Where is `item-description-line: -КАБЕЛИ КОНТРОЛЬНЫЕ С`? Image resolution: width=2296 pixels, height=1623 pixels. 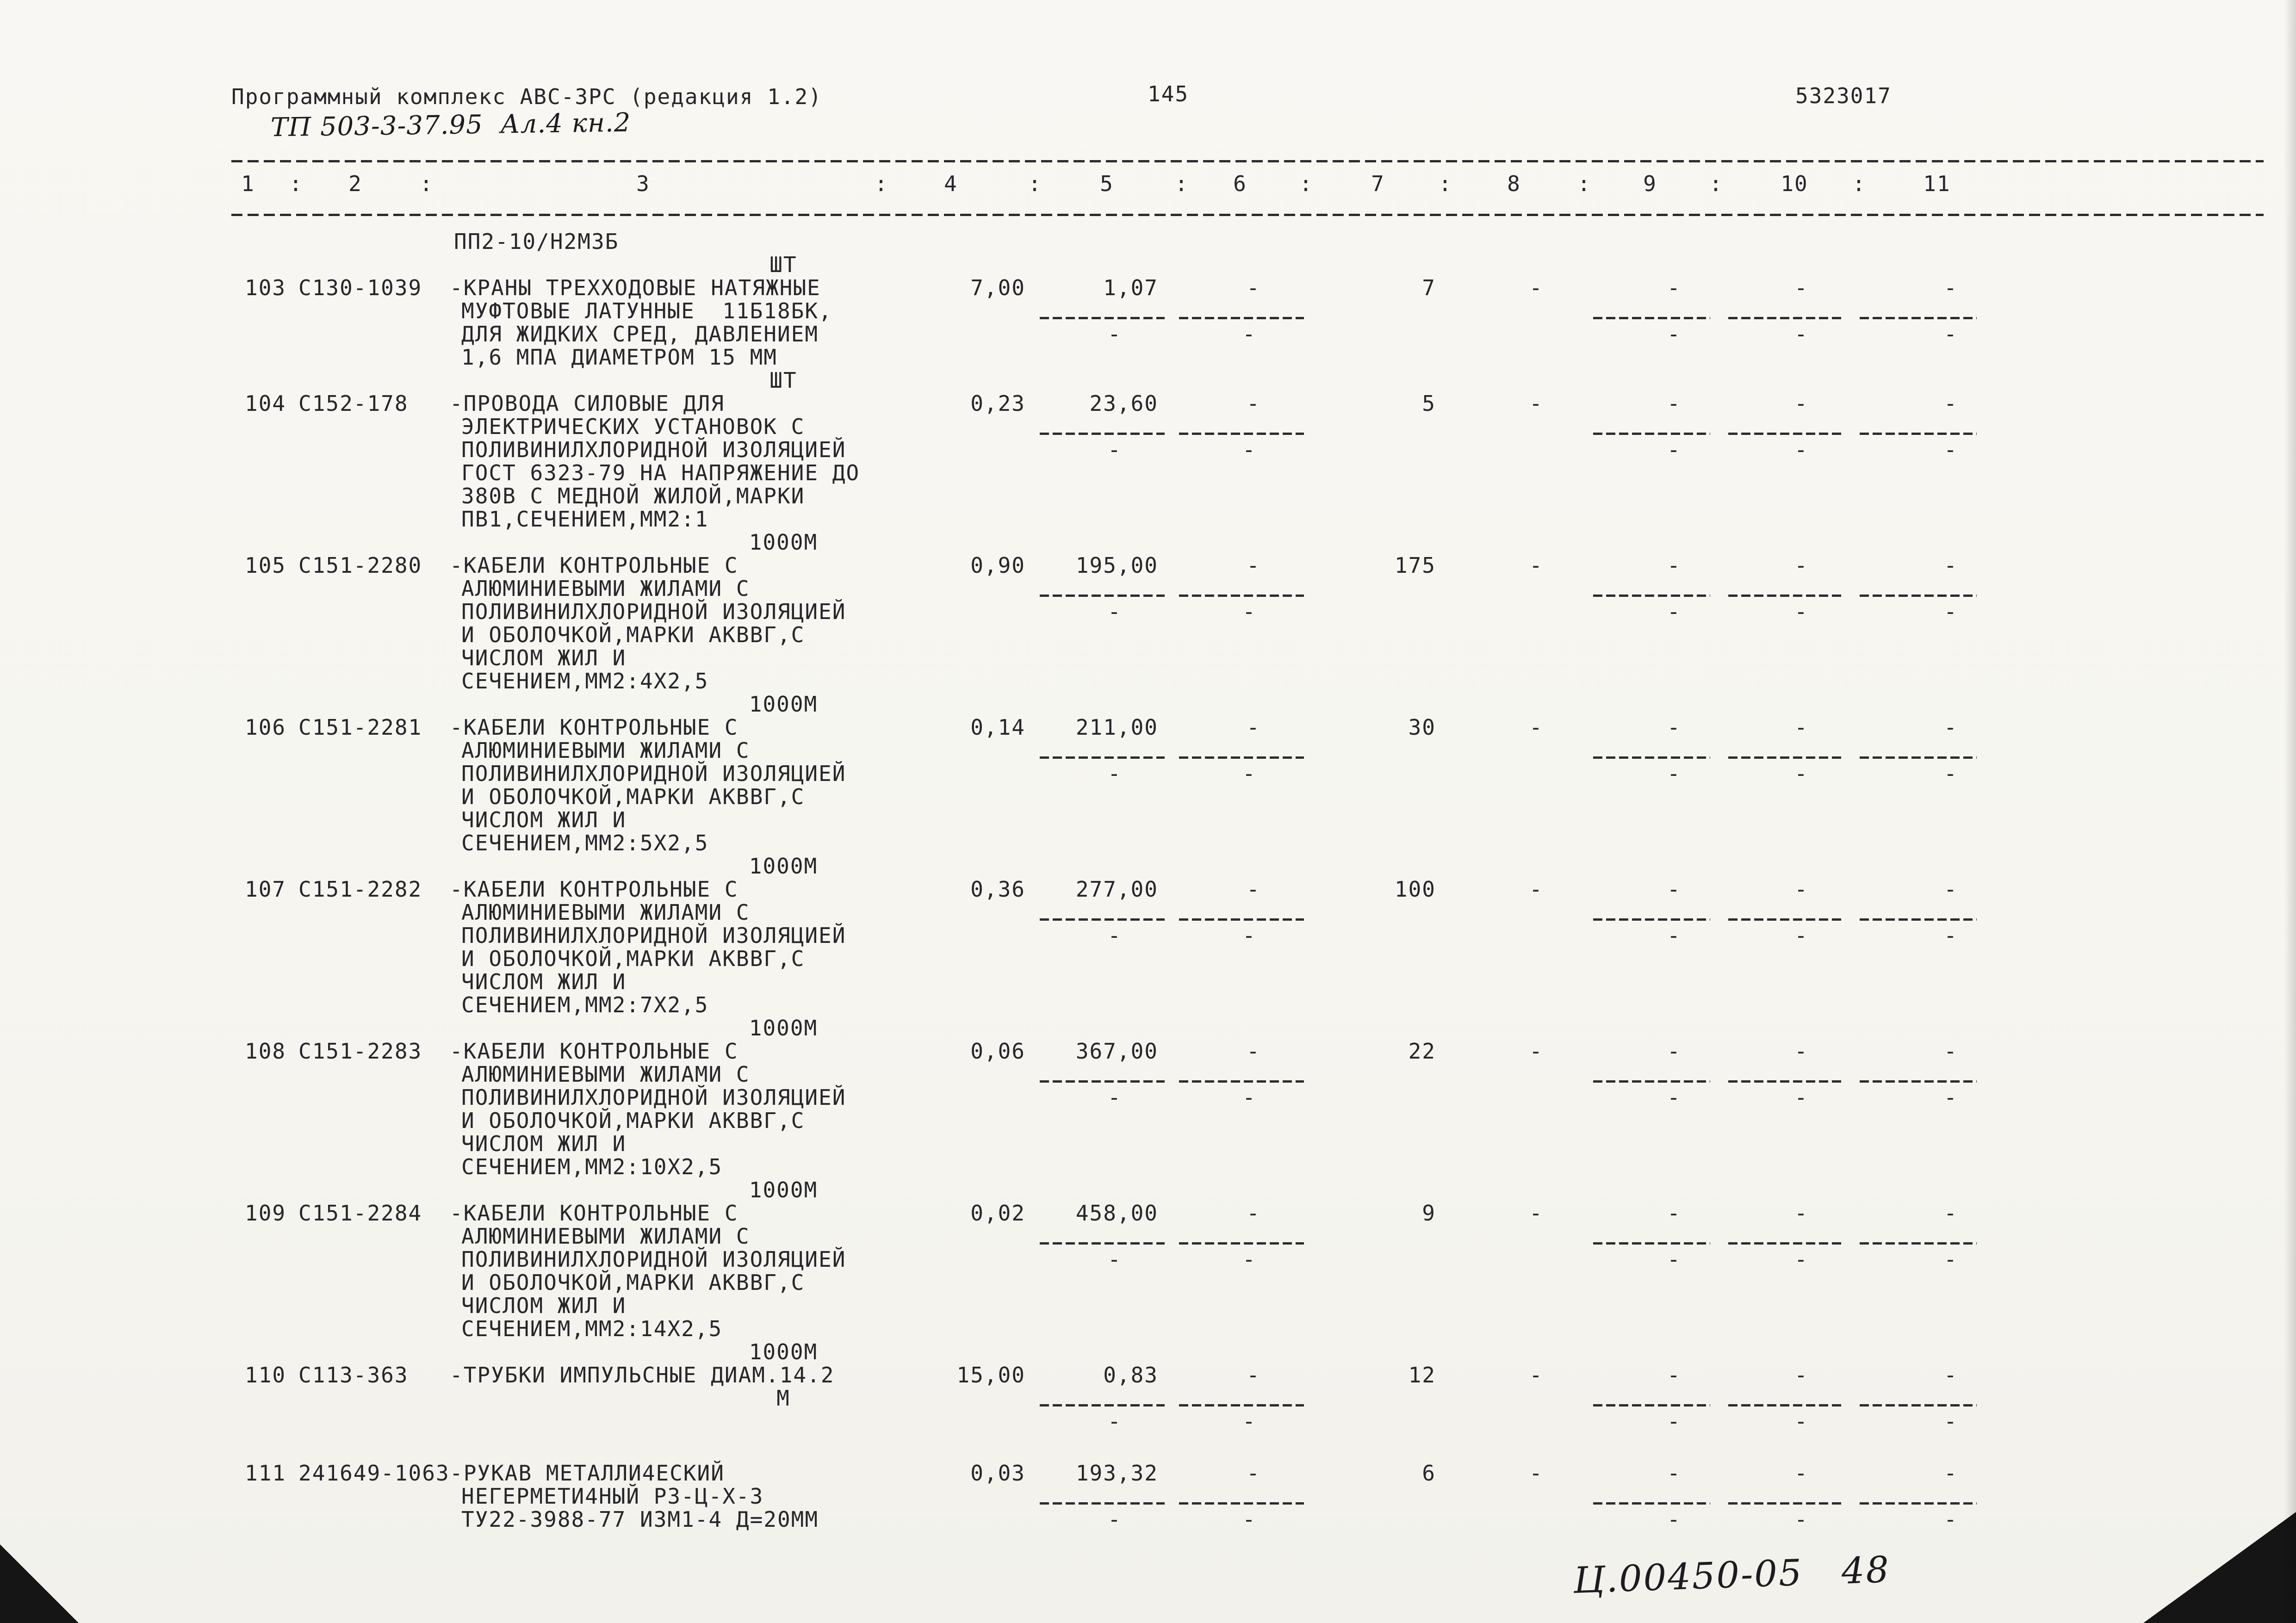 item-description-line: -КАБЕЛИ КОНТРОЛЬНЫЕ С is located at coordinates (594, 1213).